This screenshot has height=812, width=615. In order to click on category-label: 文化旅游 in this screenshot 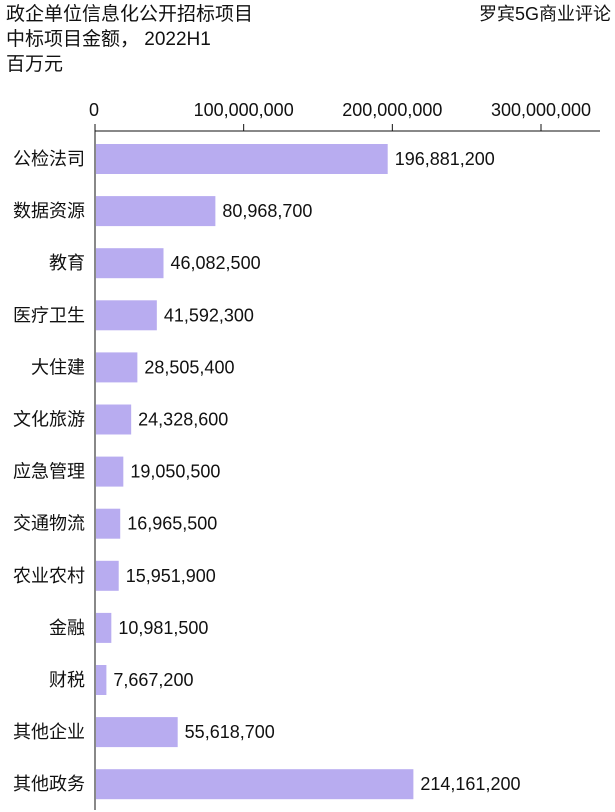, I will do `click(49, 420)`.